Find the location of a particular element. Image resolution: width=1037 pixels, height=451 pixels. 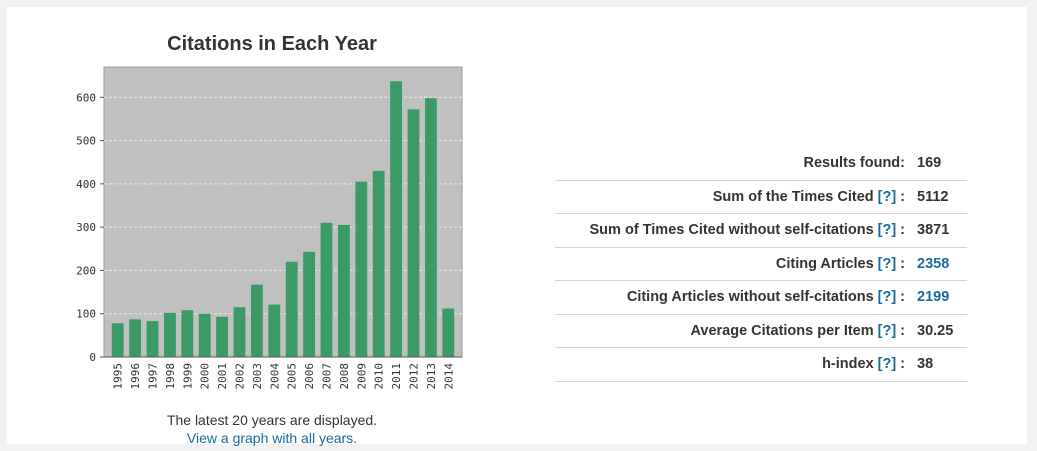

x-tick-label: 2007 is located at coordinates (327, 376).